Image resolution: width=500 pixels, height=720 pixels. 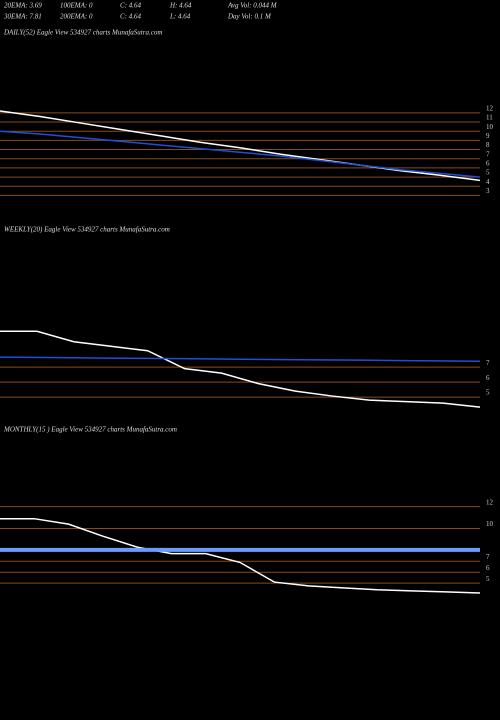 I want to click on header-stat: H: 4.64, so click(x=180, y=6).